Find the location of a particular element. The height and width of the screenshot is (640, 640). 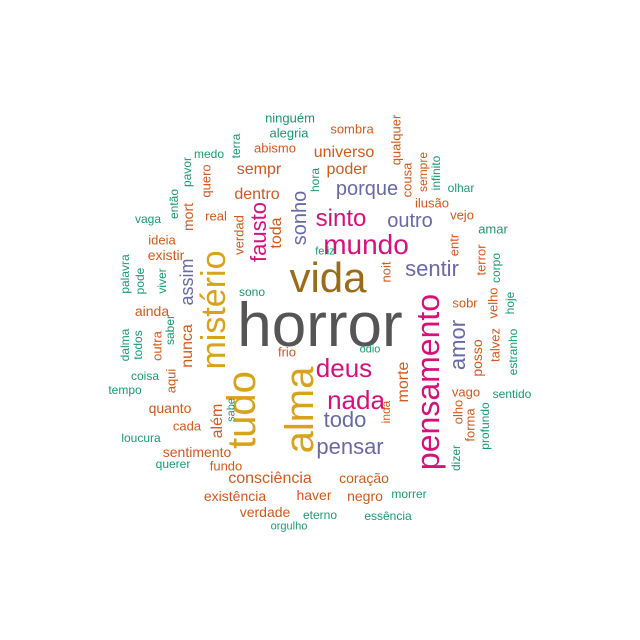

word-sentimento: sentimento is located at coordinates (197, 452).